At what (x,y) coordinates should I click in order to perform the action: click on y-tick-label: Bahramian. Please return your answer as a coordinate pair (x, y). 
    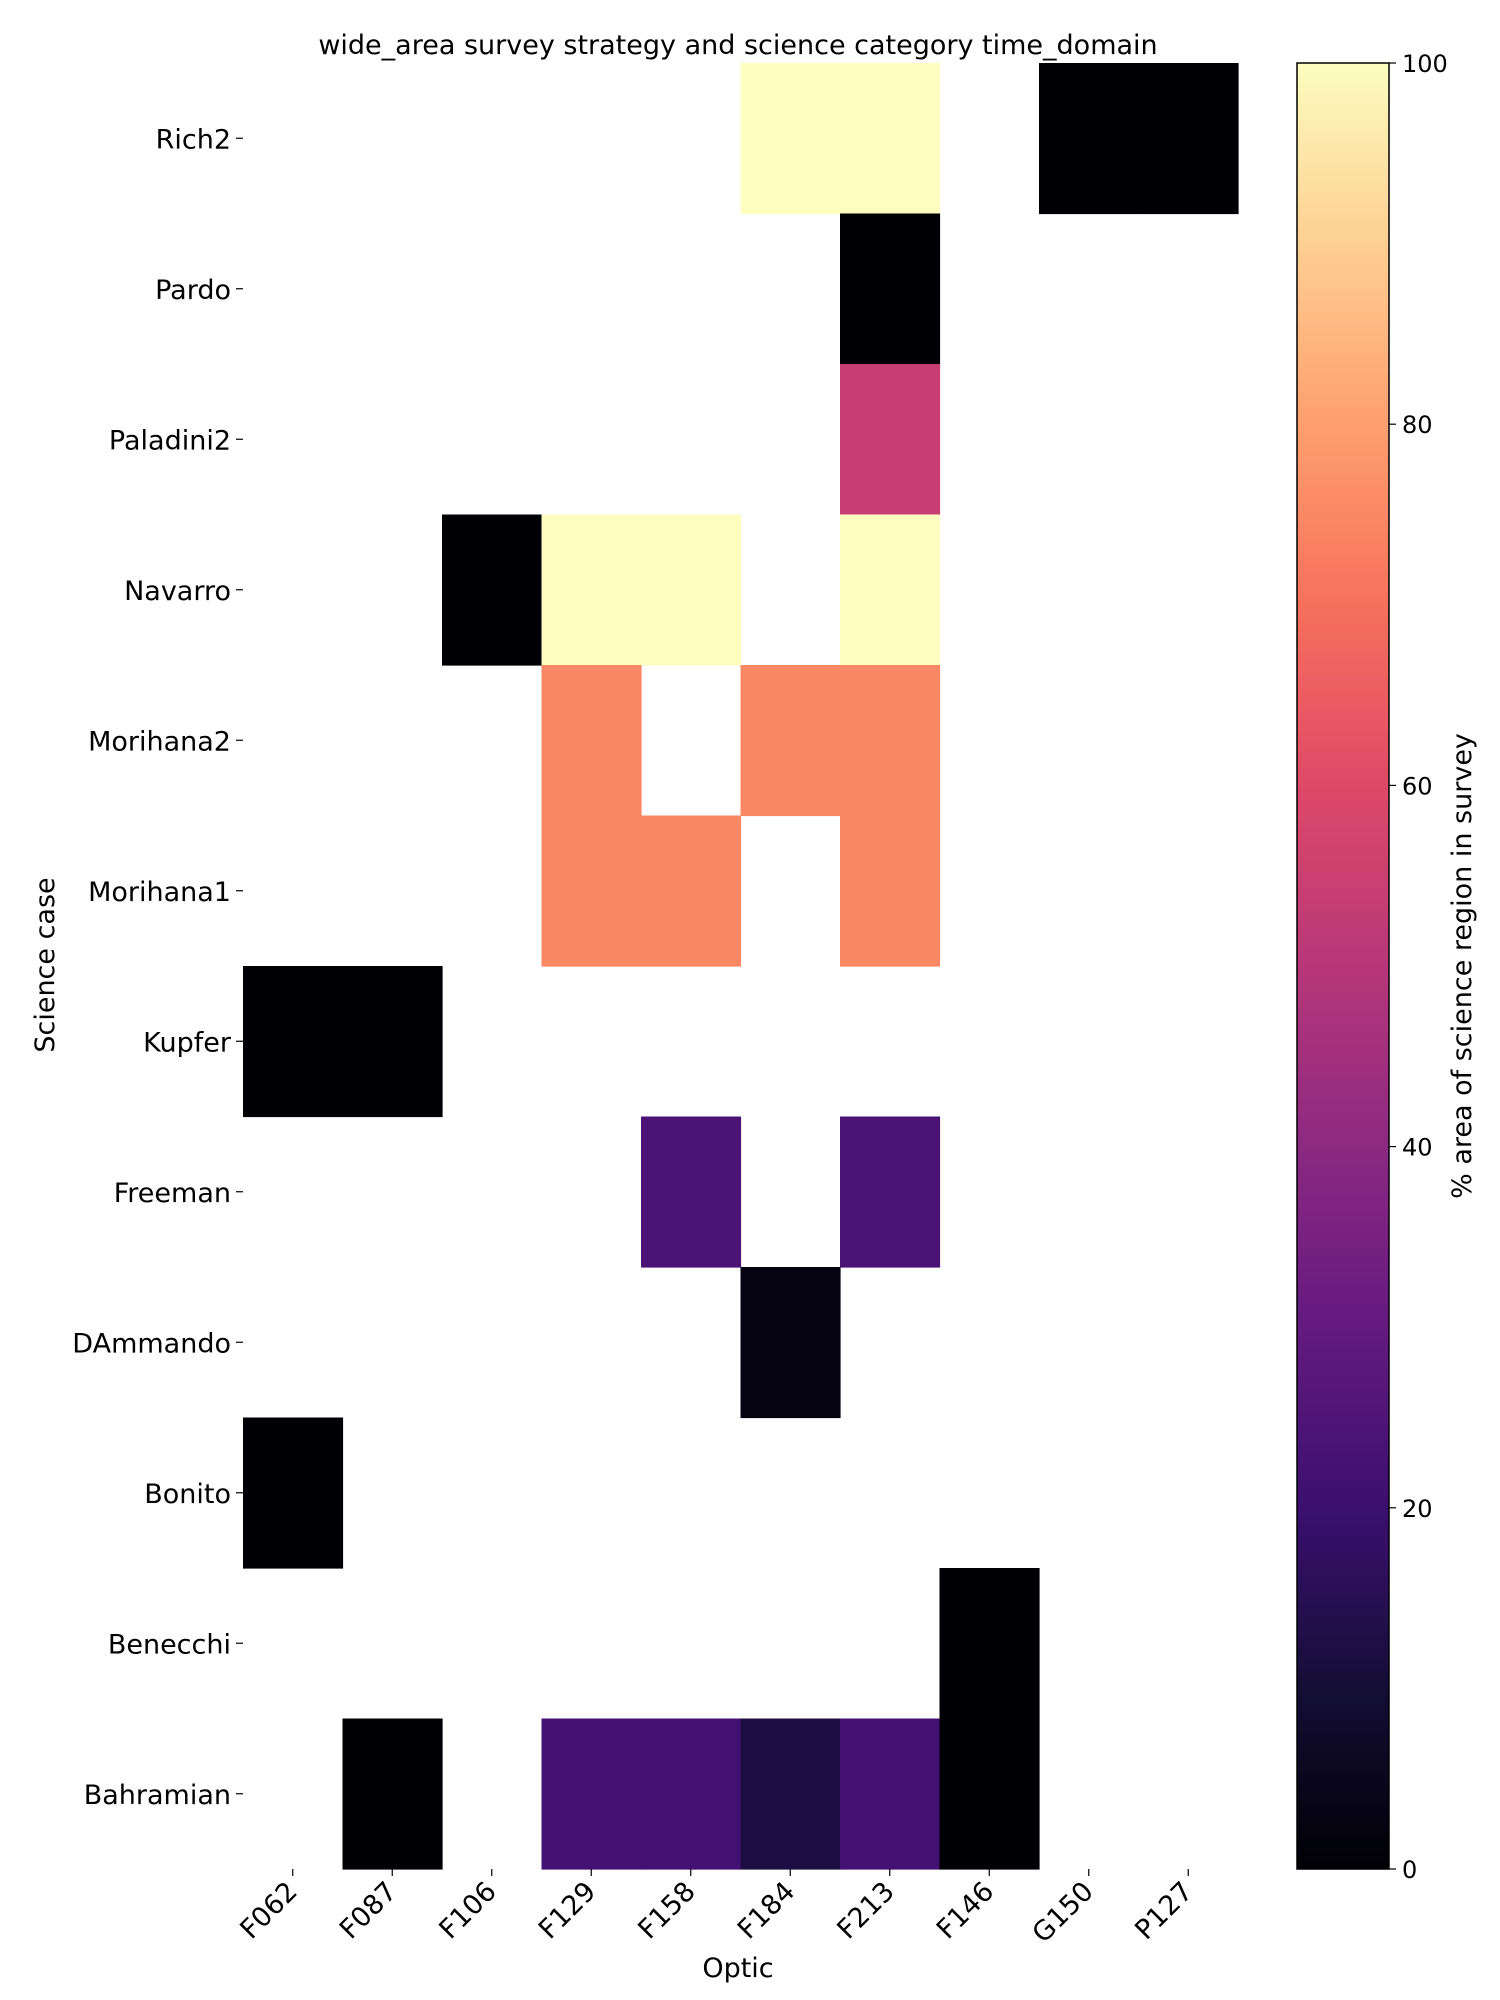
    Looking at the image, I should click on (157, 1795).